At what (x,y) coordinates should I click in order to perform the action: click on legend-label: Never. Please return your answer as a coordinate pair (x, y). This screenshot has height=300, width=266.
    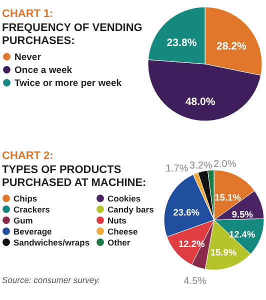
    Looking at the image, I should click on (28, 57).